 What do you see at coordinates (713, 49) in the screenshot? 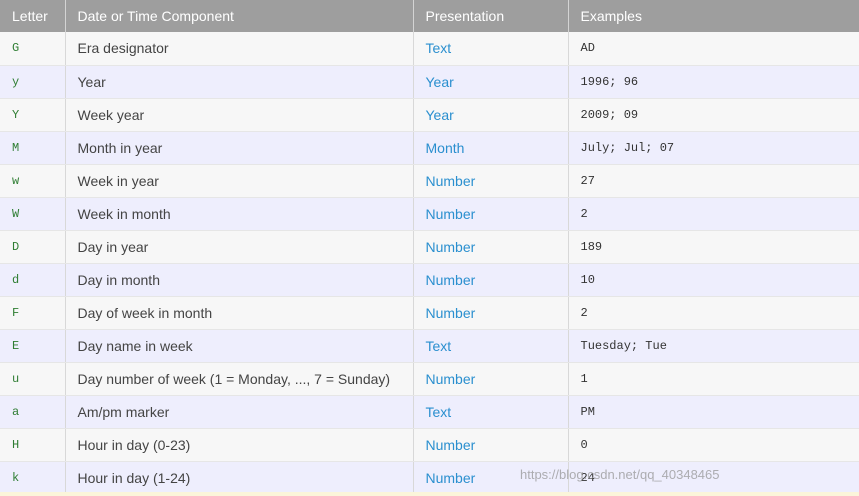
I see `cell-examples: AD` at bounding box center [713, 49].